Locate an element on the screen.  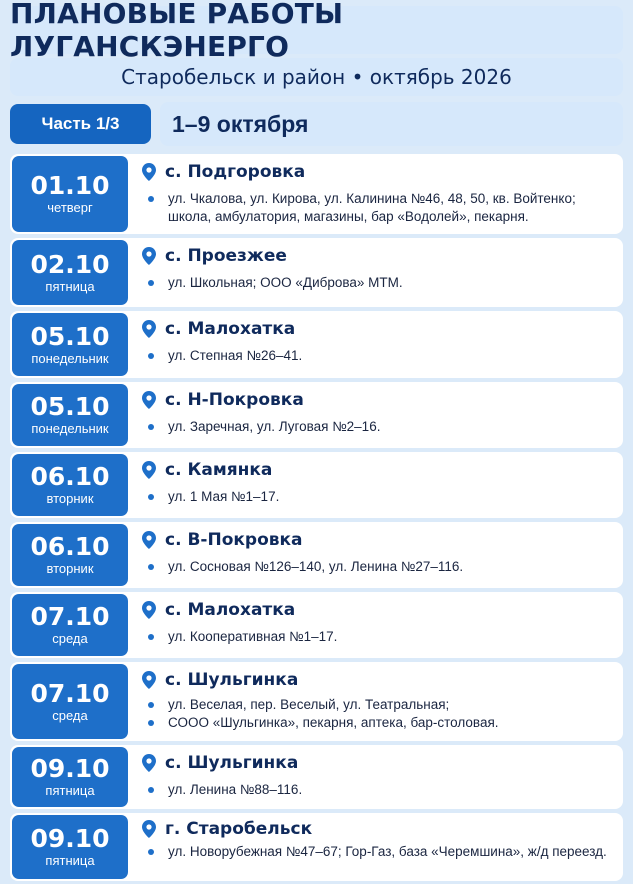
page-title: ПЛАНОВЫЕ РАБОТЫ ЛУГАНСКЭНЕРГО is located at coordinates (177, 31).